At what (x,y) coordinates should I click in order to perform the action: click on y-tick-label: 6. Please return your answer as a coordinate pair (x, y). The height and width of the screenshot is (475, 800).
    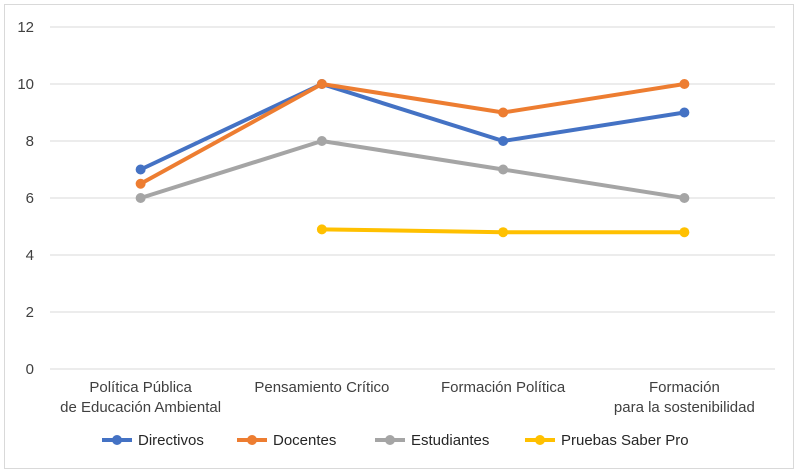
    Looking at the image, I should click on (30, 198).